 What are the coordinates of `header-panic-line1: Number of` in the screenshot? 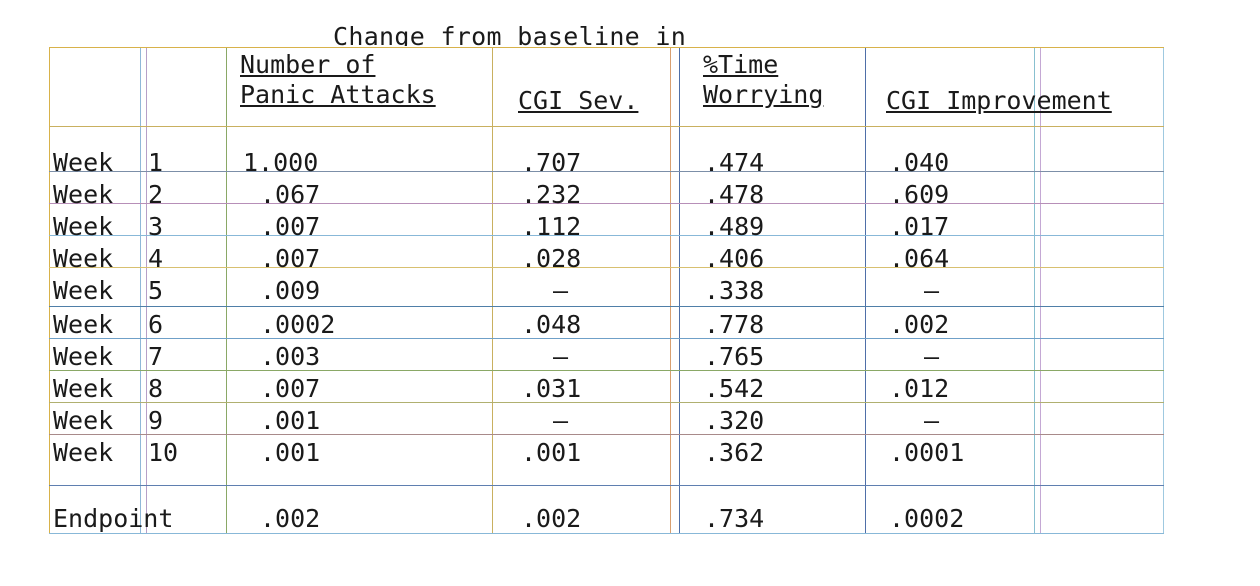 It's located at (308, 64).